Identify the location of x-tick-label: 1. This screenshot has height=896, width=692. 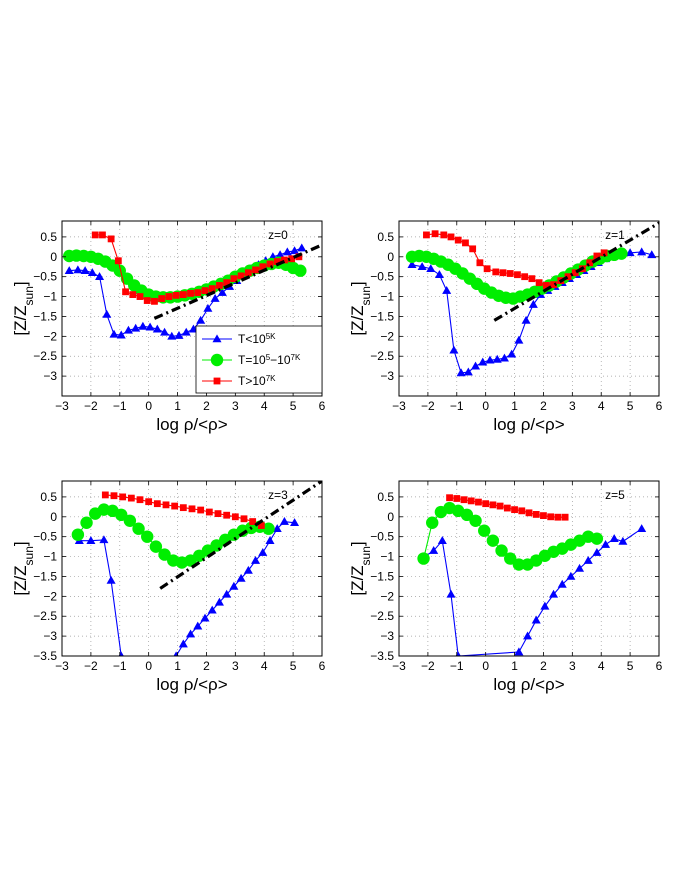
(177, 406).